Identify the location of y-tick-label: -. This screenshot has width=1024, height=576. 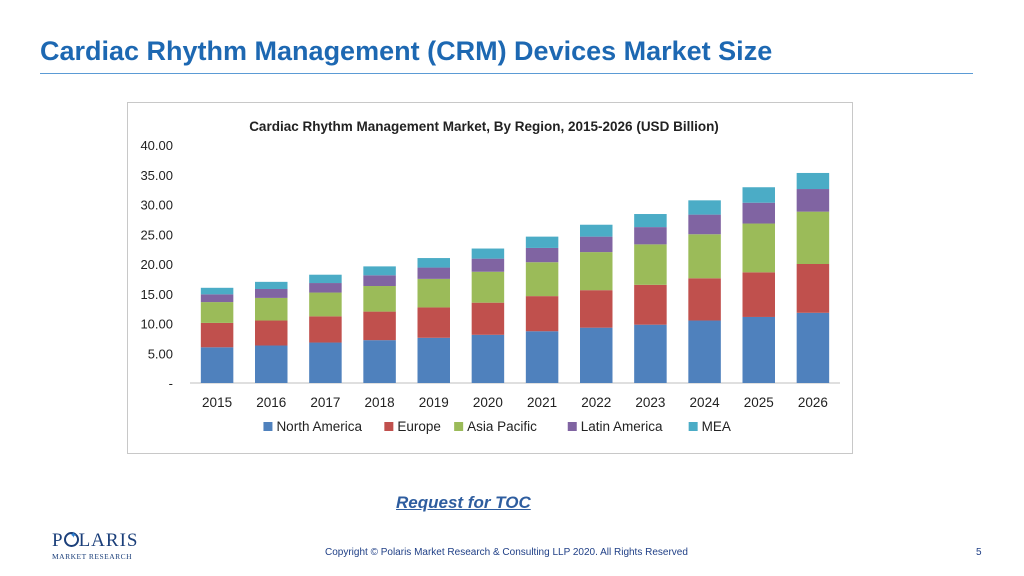
(171, 383).